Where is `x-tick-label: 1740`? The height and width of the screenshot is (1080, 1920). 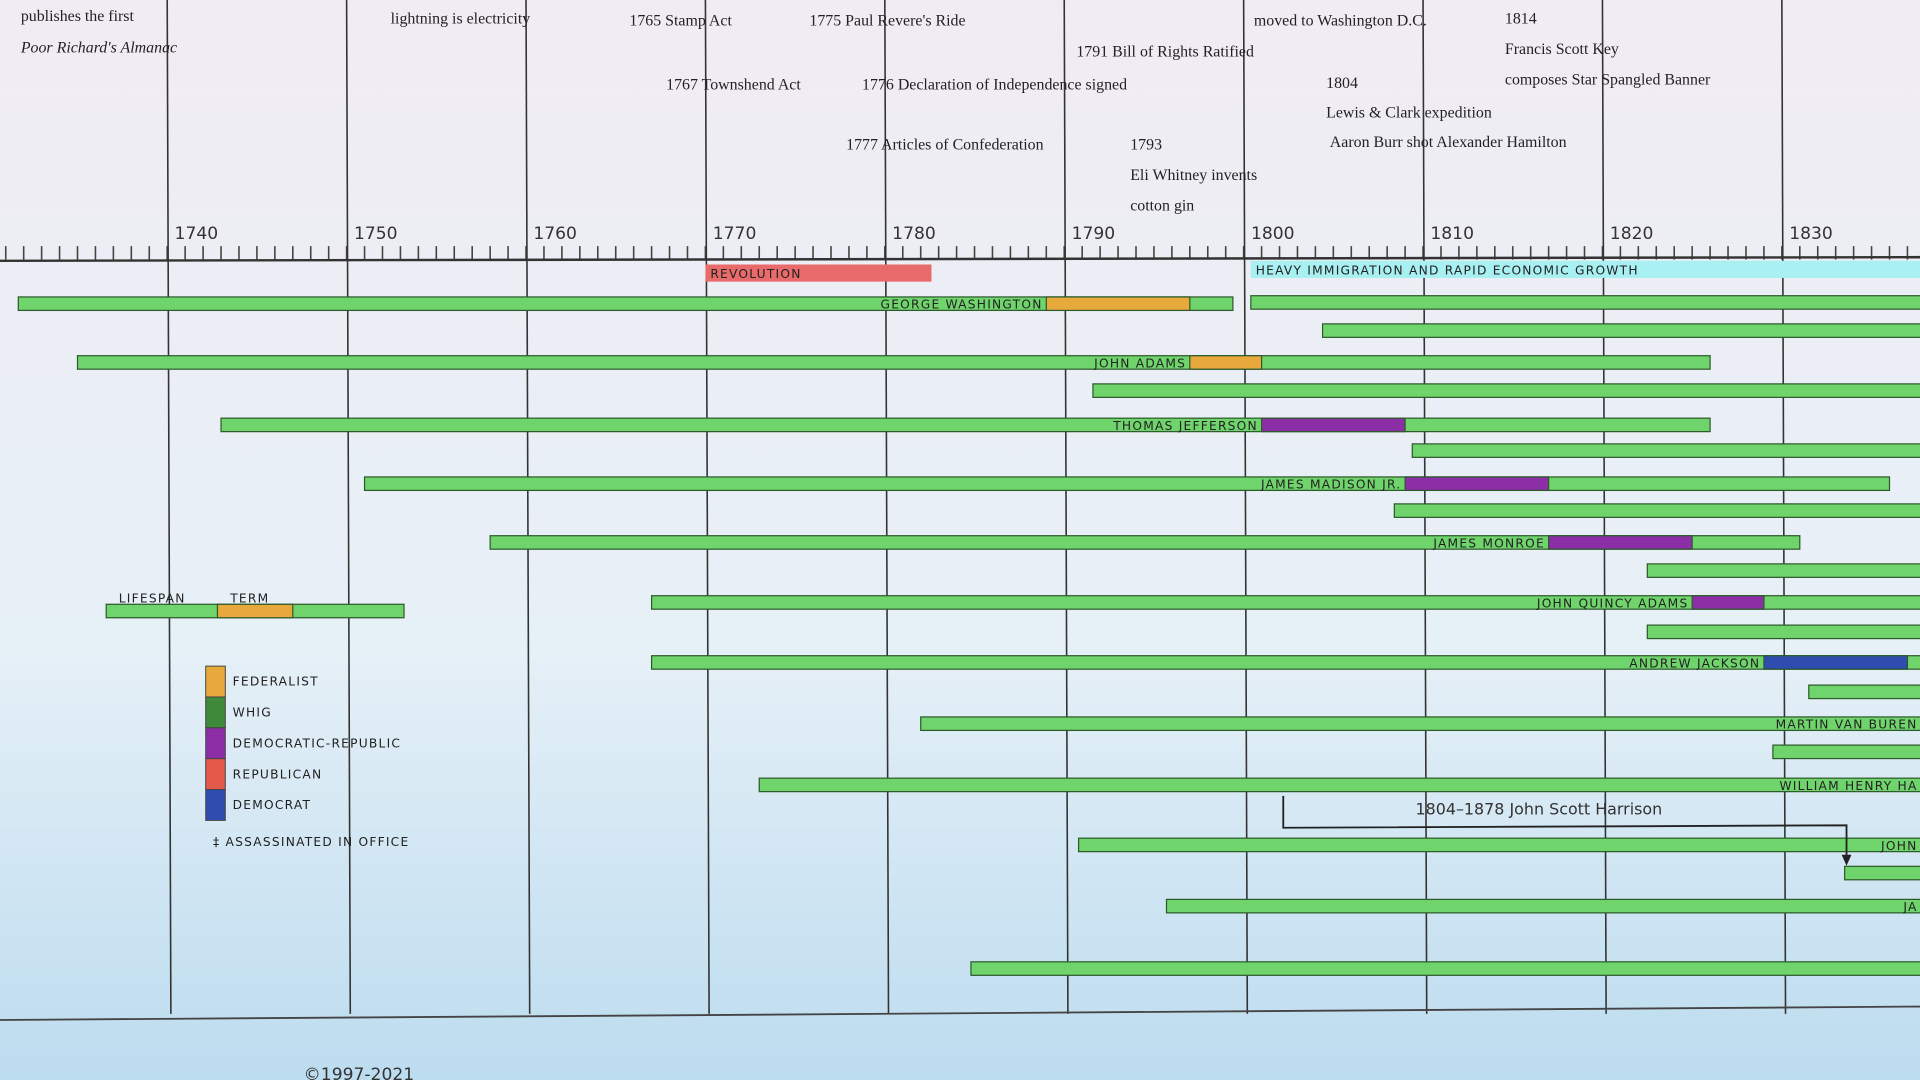 x-tick-label: 1740 is located at coordinates (197, 234).